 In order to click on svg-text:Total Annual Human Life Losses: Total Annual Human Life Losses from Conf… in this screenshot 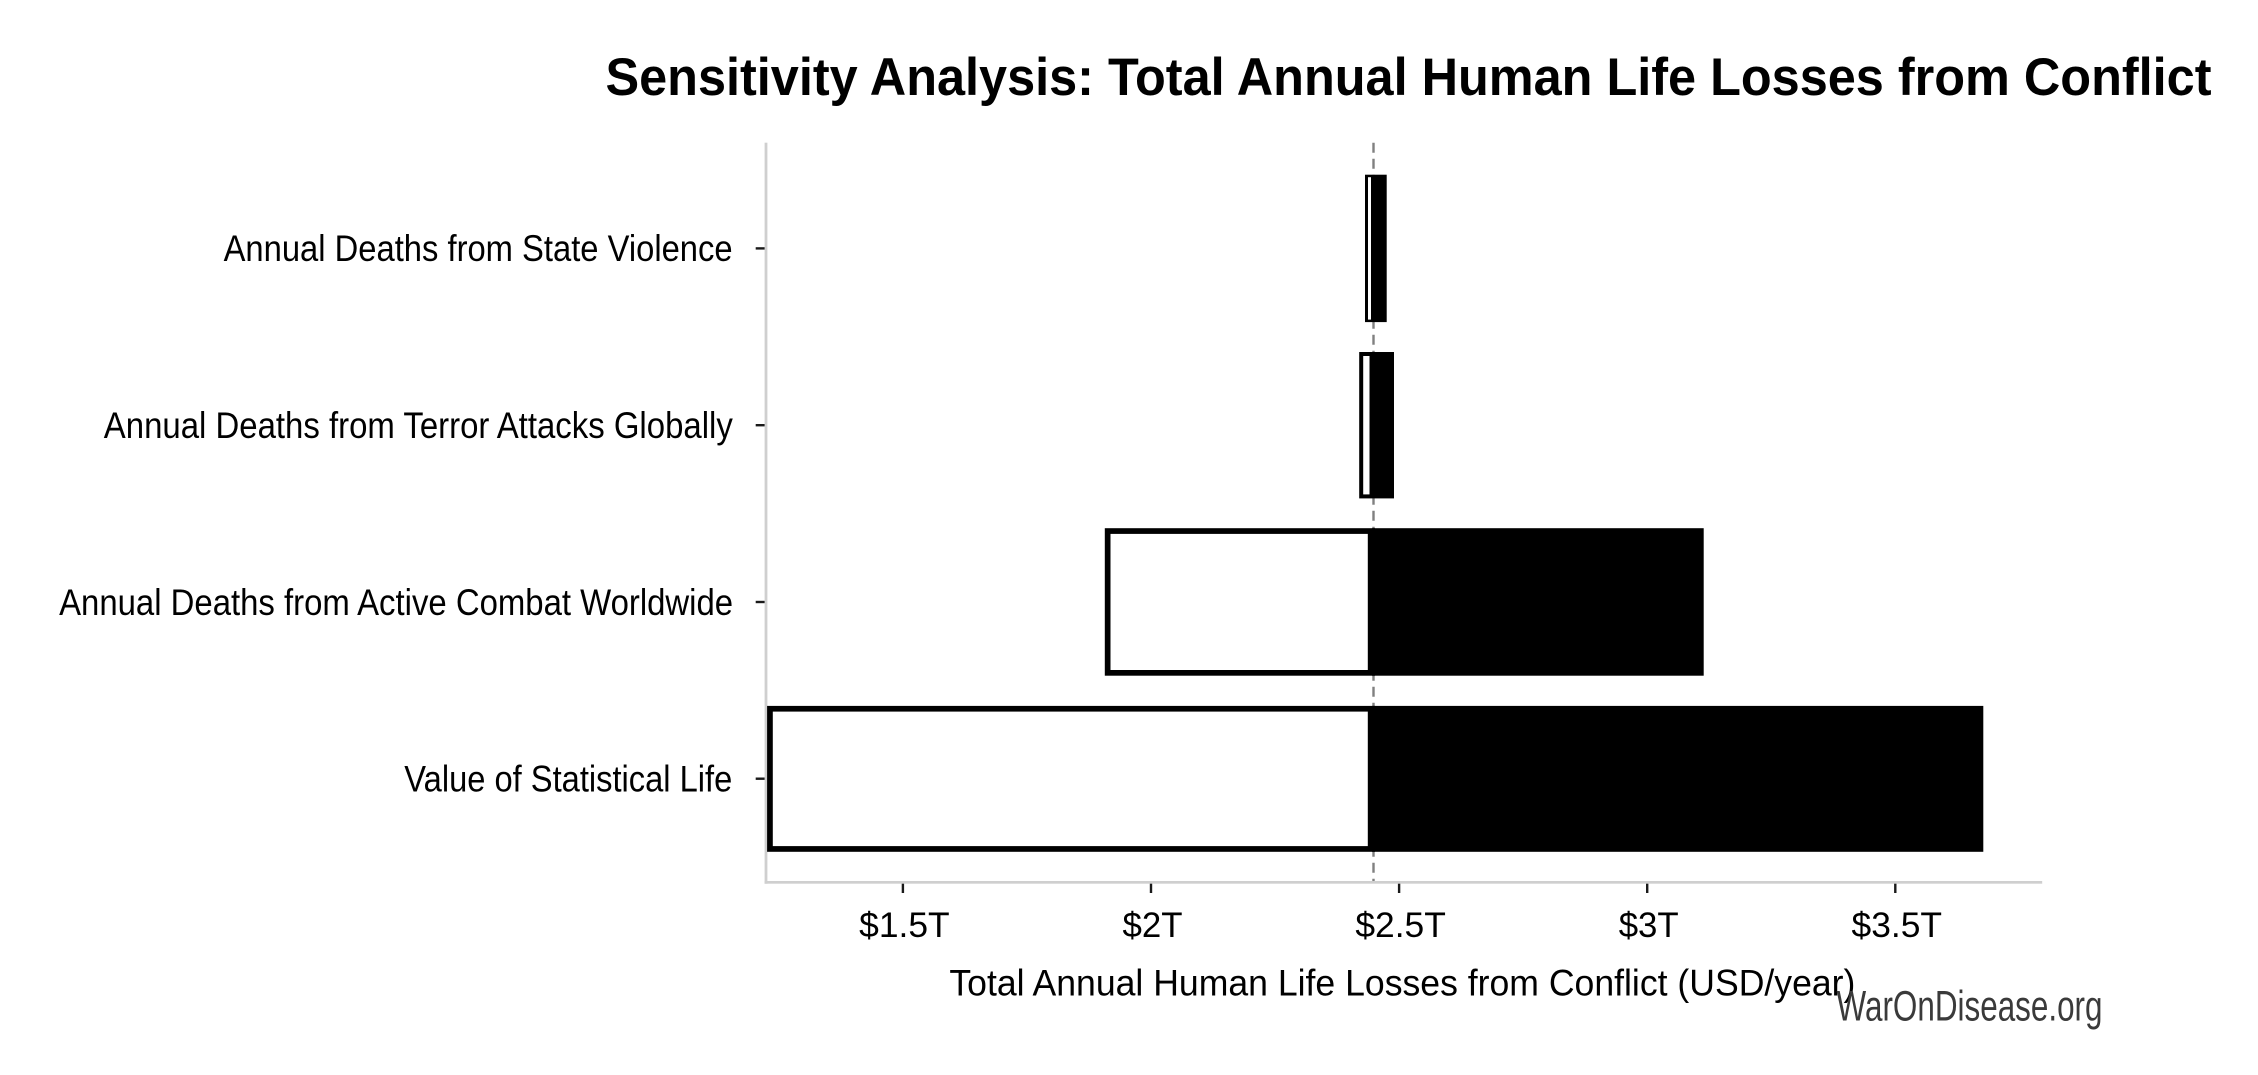, I will do `click(1402, 982)`.